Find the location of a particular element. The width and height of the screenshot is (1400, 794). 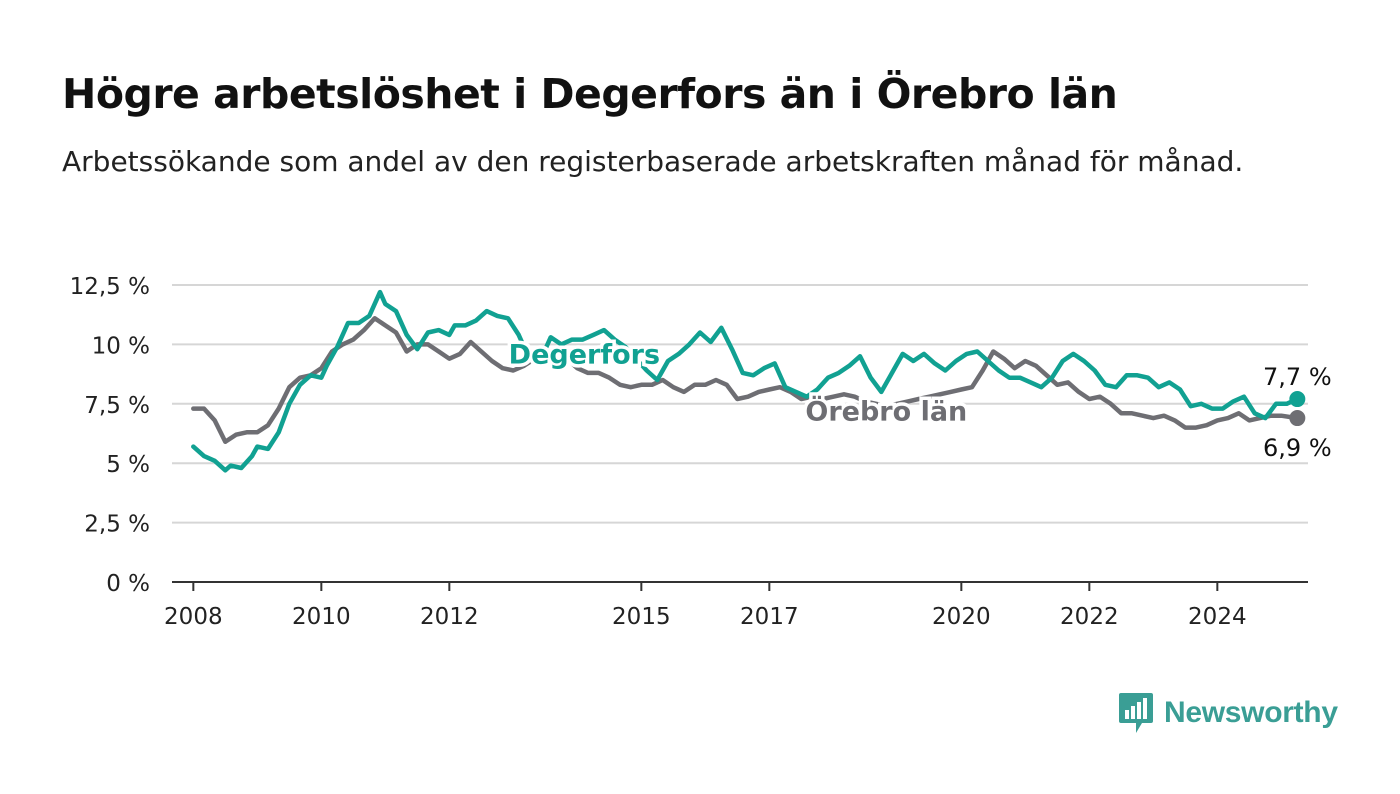

y-axis-ticks: 0 % 2,5 % 5 % 7,5 % 10 % 12,5 % is located at coordinates (110, 435).